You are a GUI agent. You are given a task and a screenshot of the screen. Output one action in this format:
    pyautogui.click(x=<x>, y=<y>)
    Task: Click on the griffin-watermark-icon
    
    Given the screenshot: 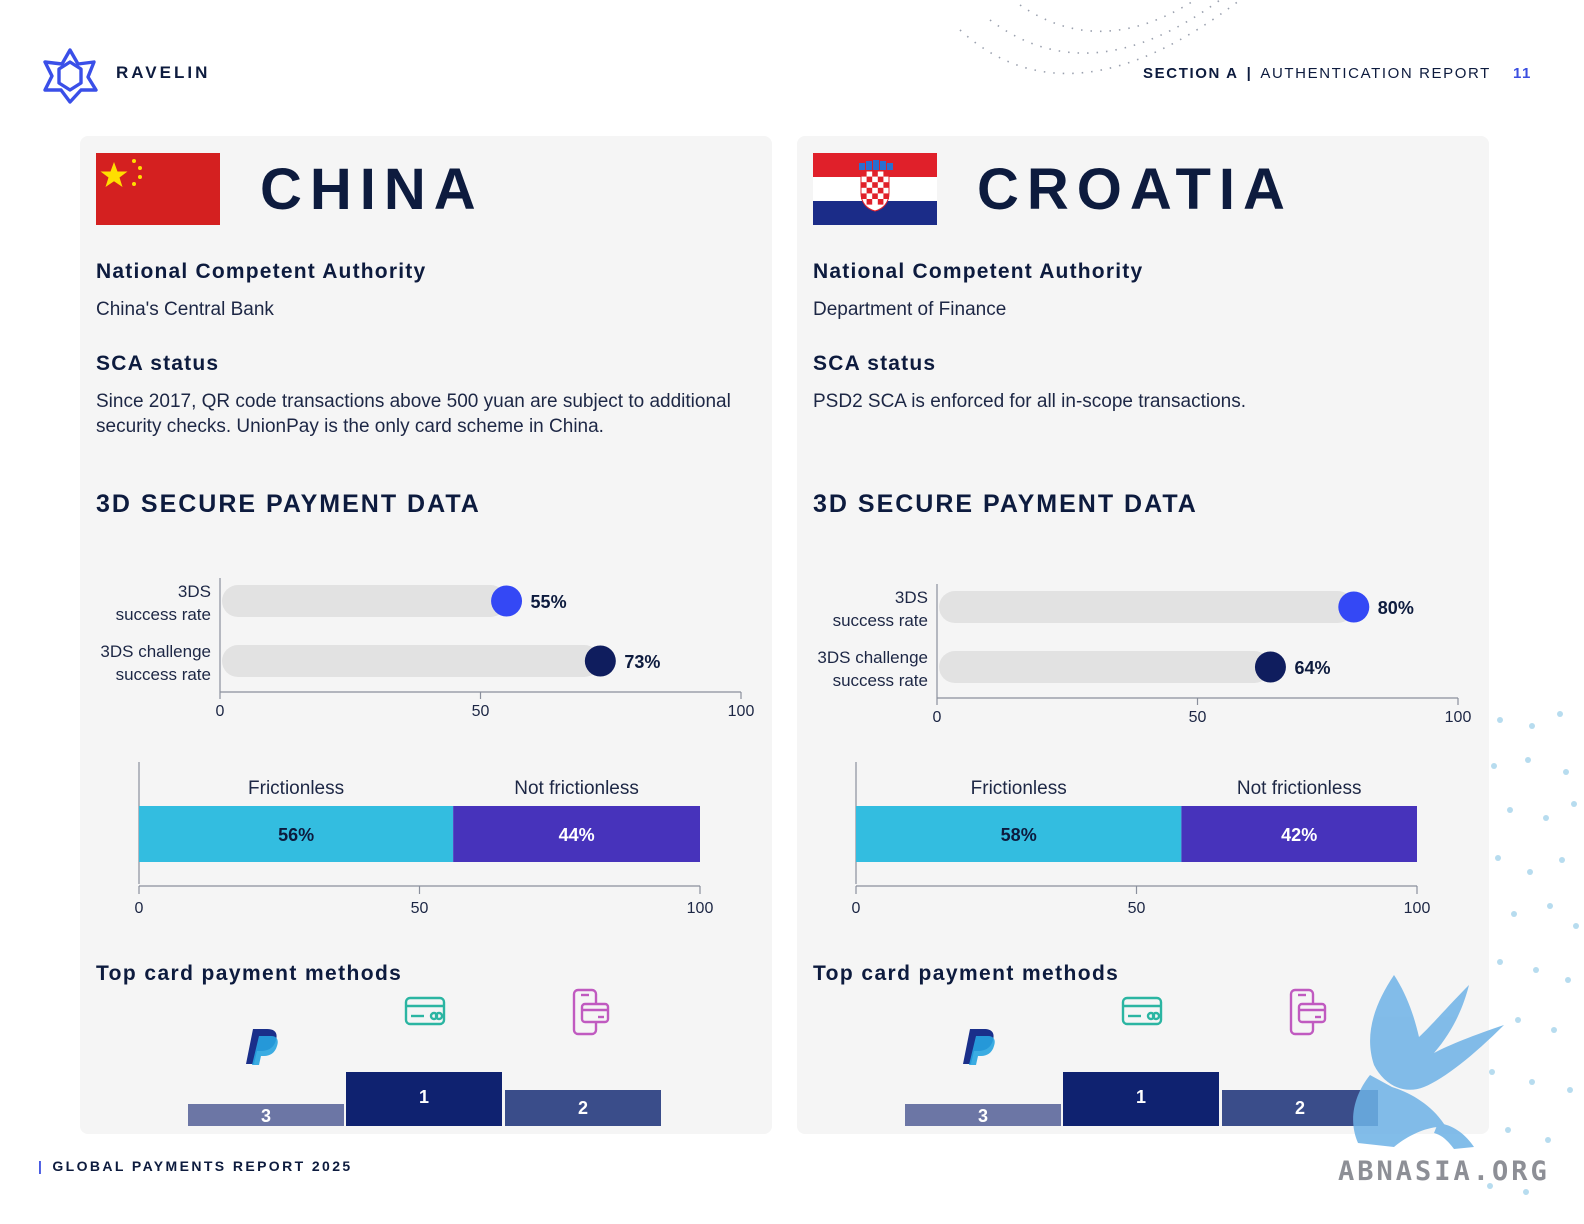 What is the action you would take?
    pyautogui.click(x=1422, y=1065)
    